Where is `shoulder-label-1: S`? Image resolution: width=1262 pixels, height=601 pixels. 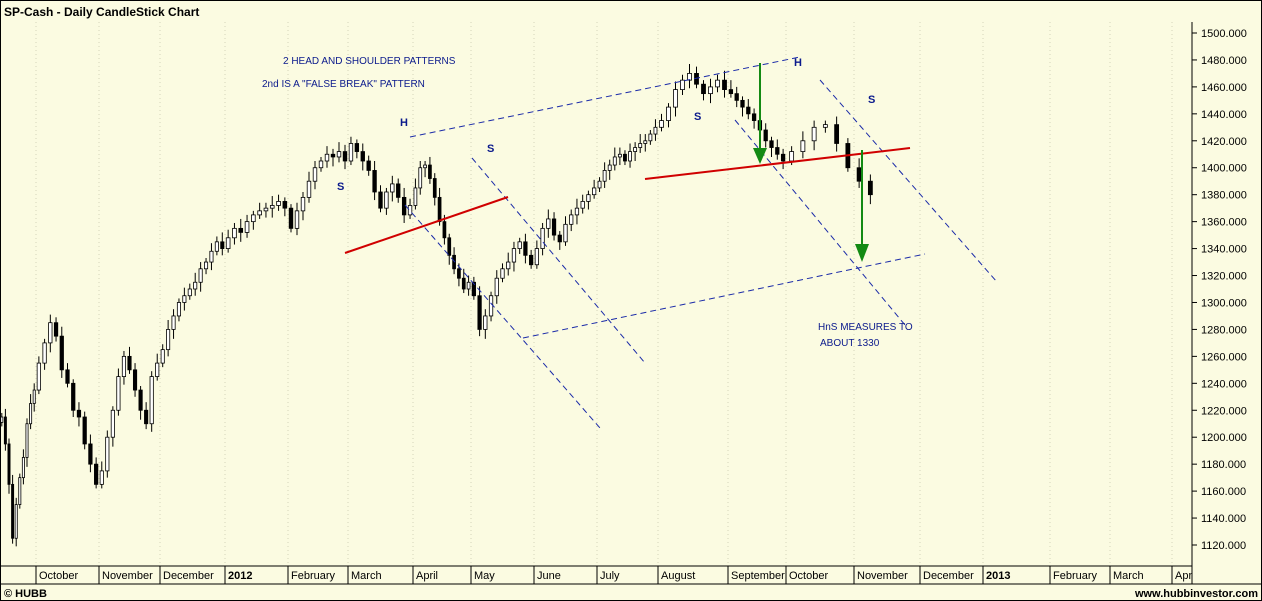 shoulder-label-1: S is located at coordinates (340, 187).